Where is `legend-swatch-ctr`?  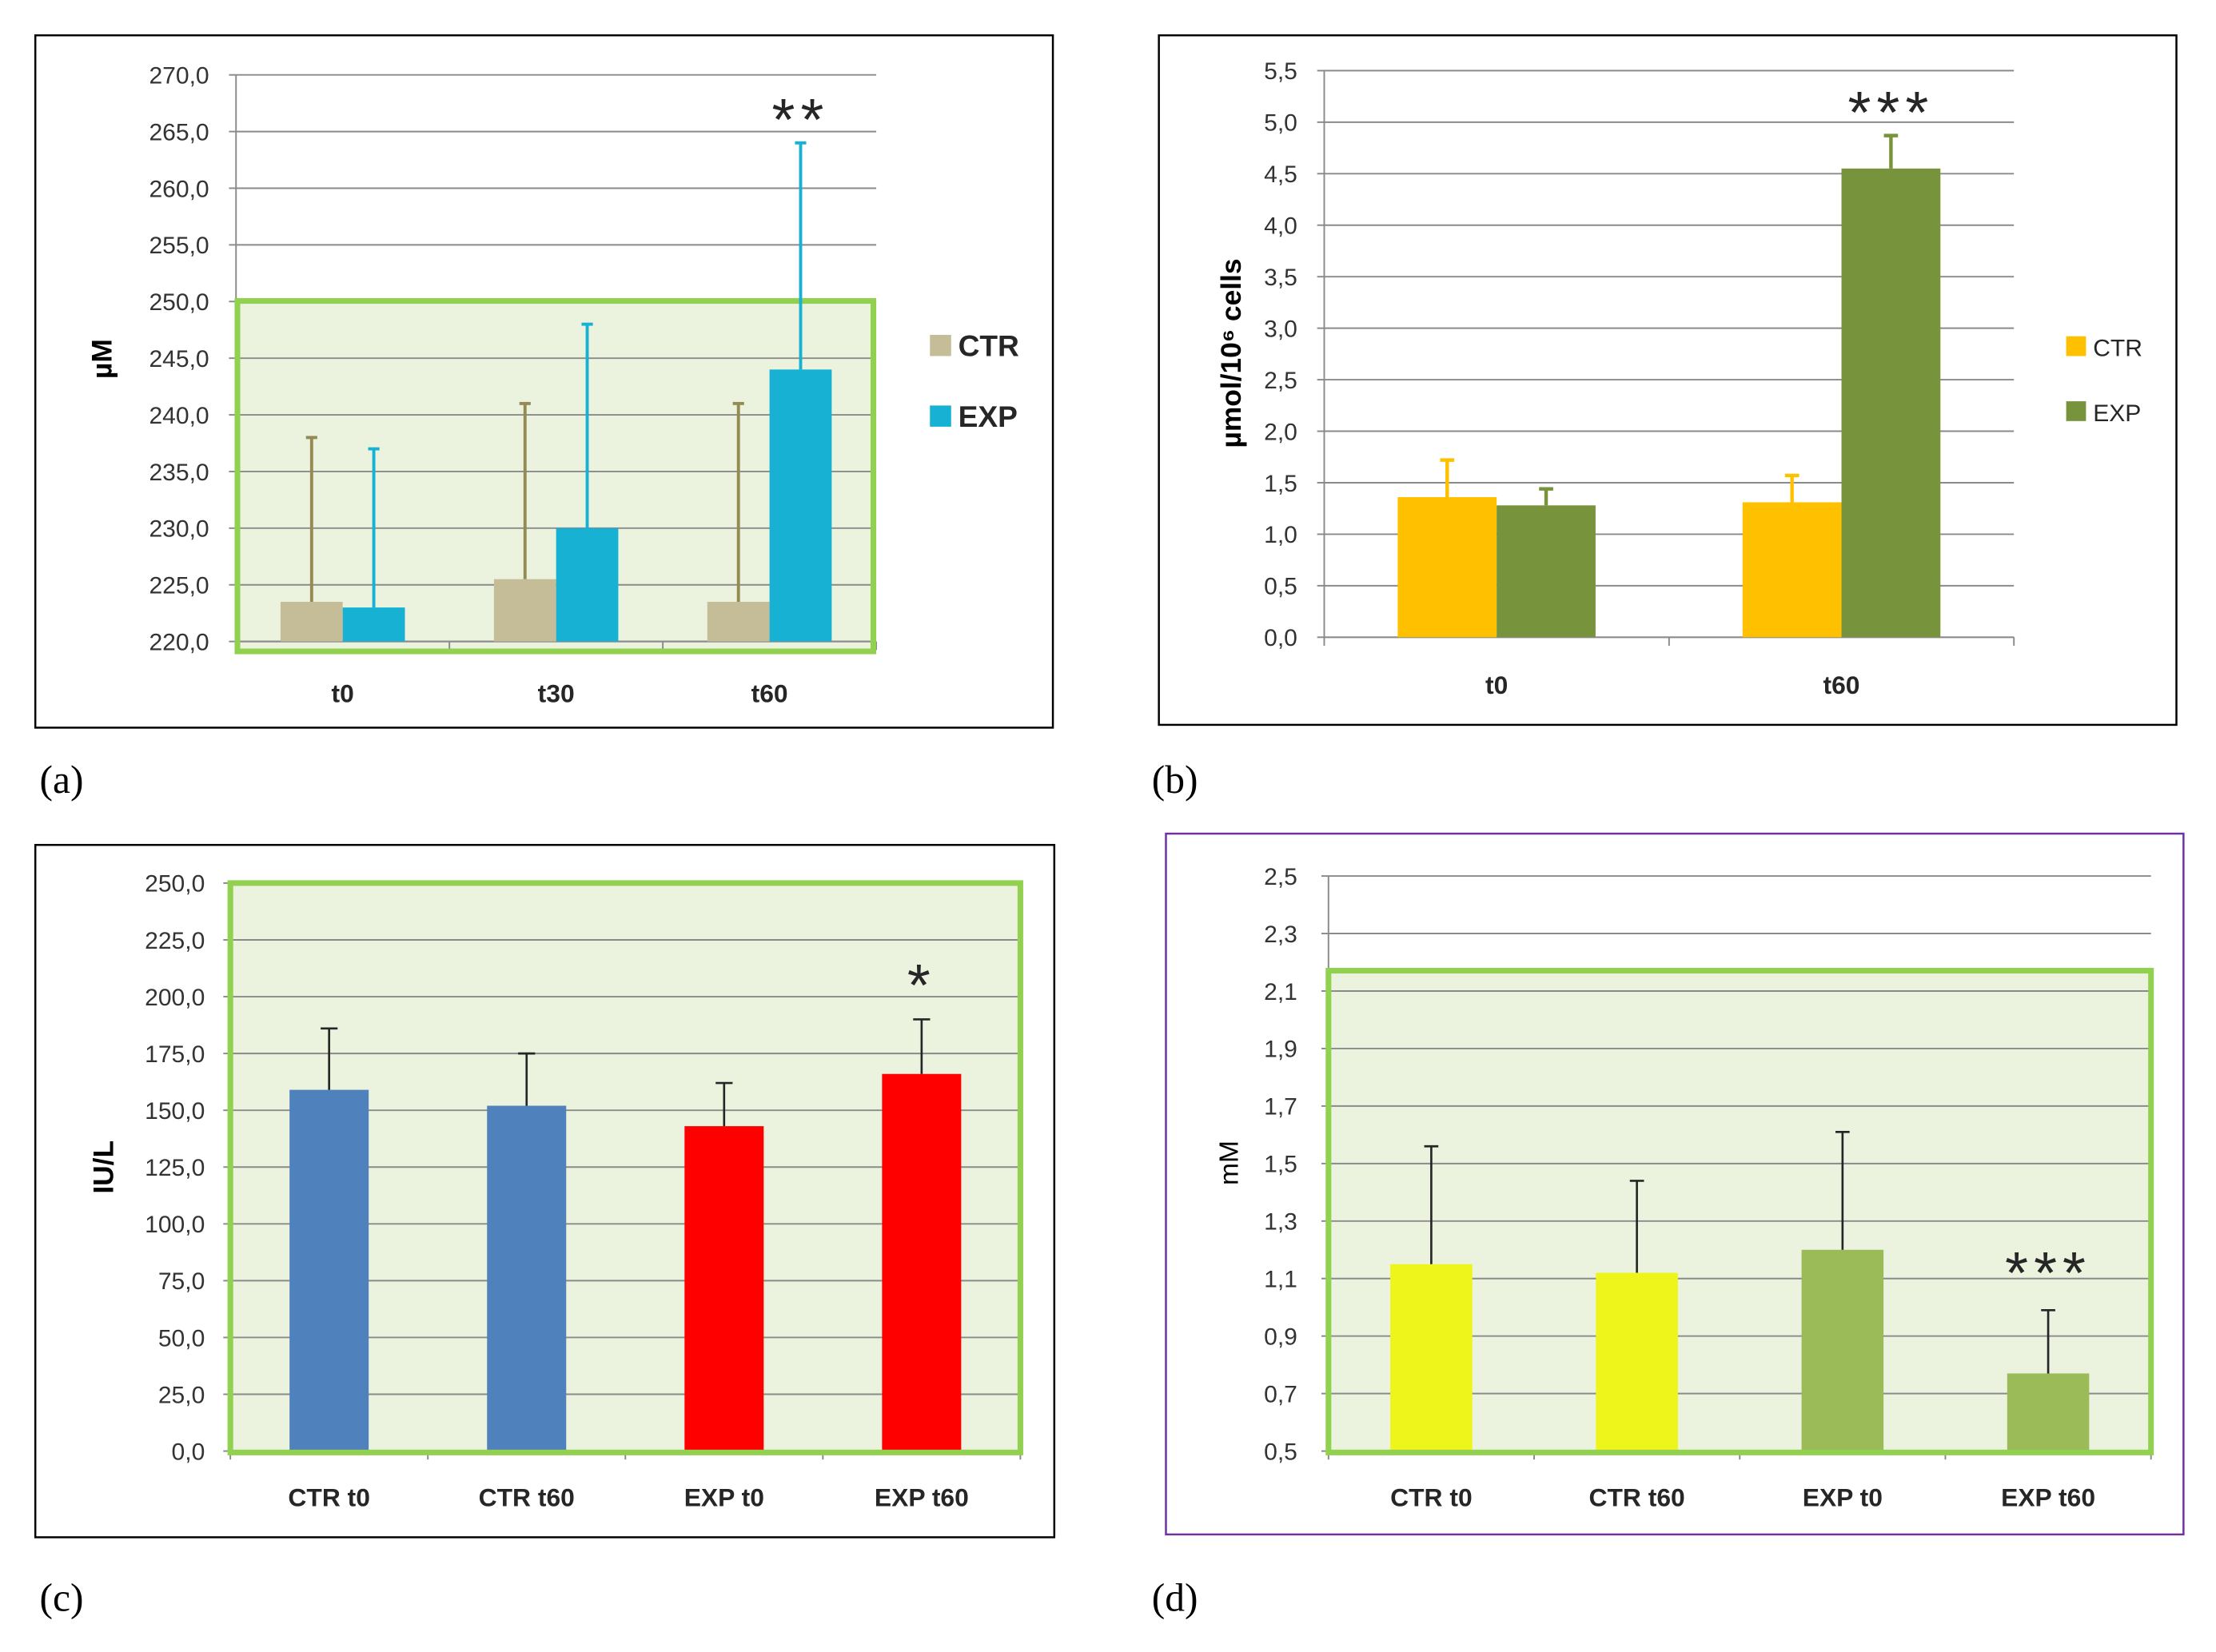
legend-swatch-ctr is located at coordinates (2076, 346).